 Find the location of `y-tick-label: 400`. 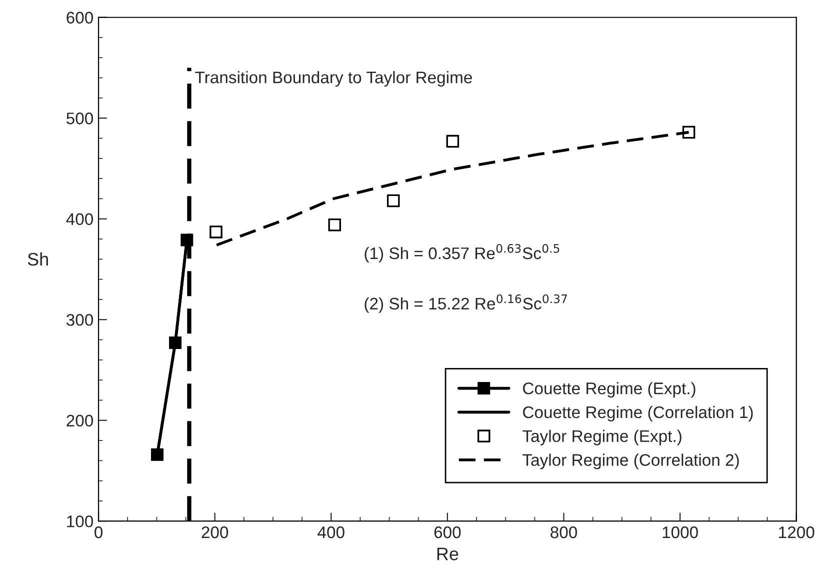

y-tick-label: 400 is located at coordinates (80, 219).